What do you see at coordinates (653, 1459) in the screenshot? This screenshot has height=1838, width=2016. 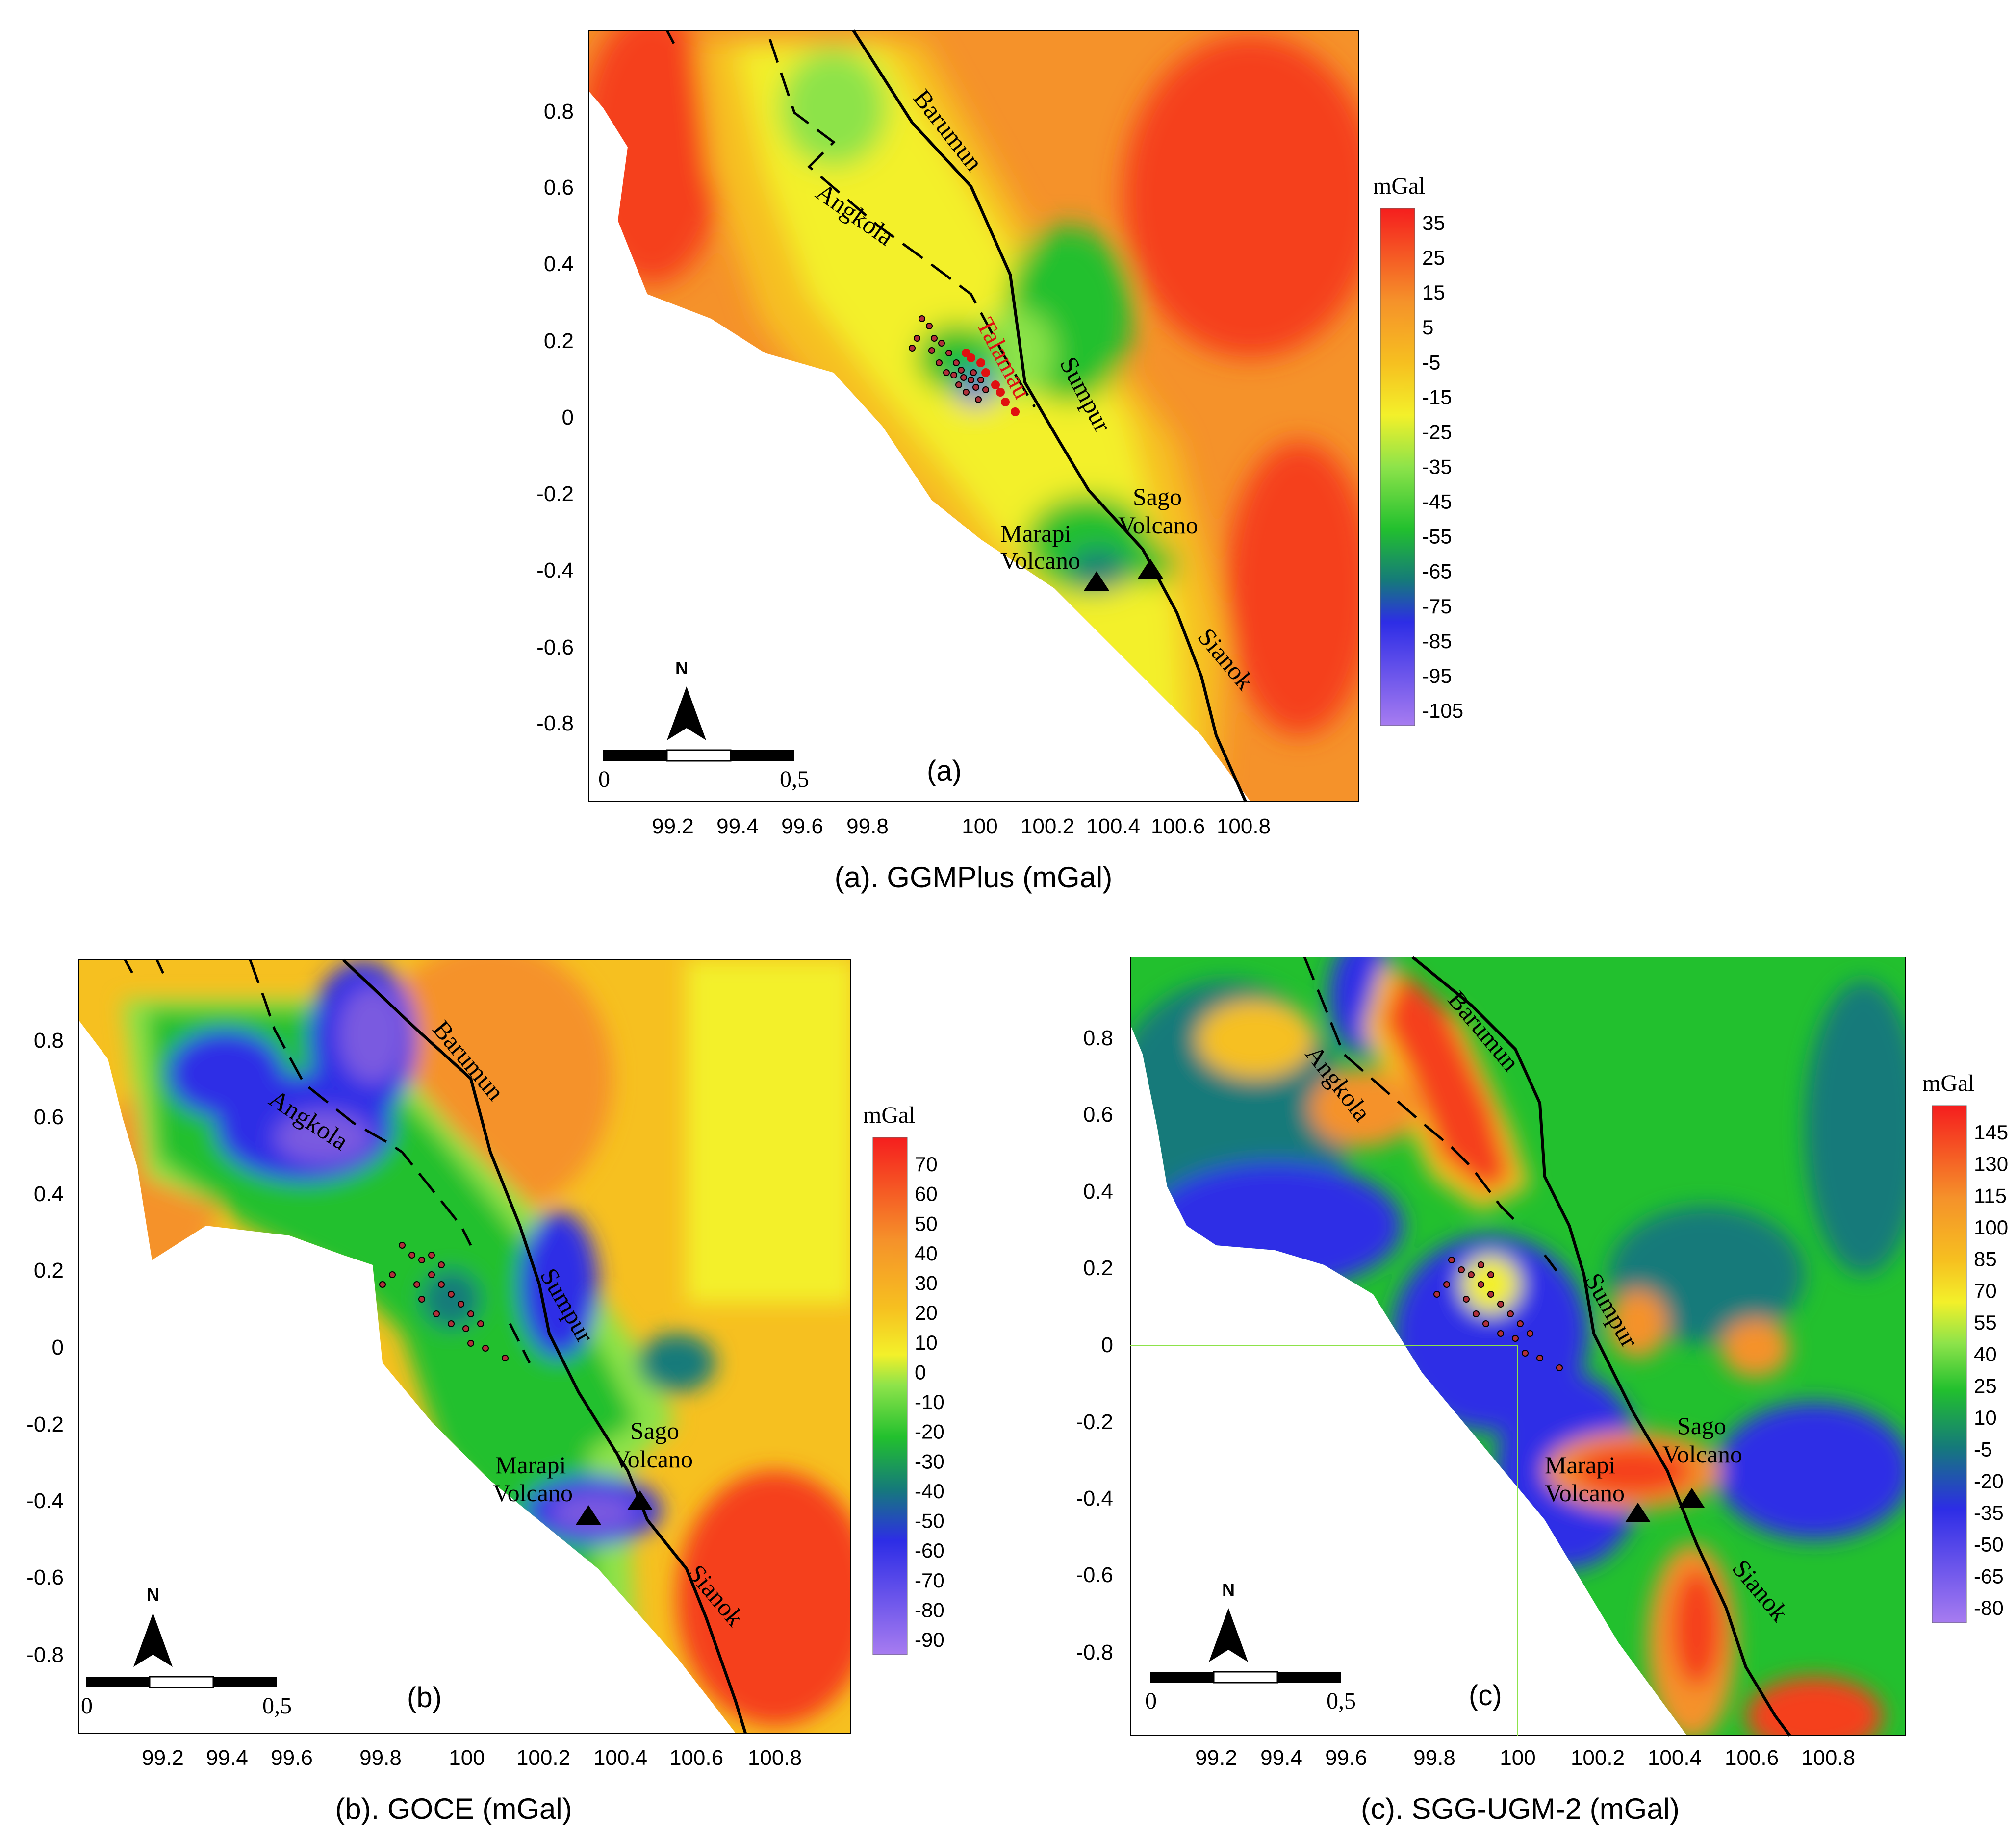 I see `sago-label-line2-b: Volcano` at bounding box center [653, 1459].